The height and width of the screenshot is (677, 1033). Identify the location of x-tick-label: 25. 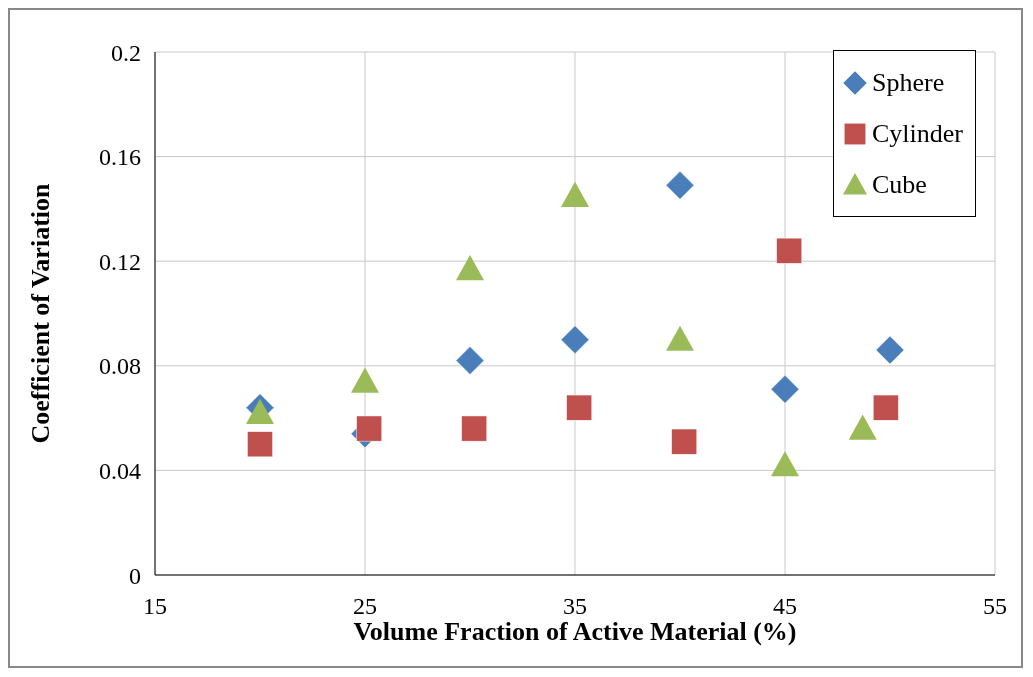
(365, 606).